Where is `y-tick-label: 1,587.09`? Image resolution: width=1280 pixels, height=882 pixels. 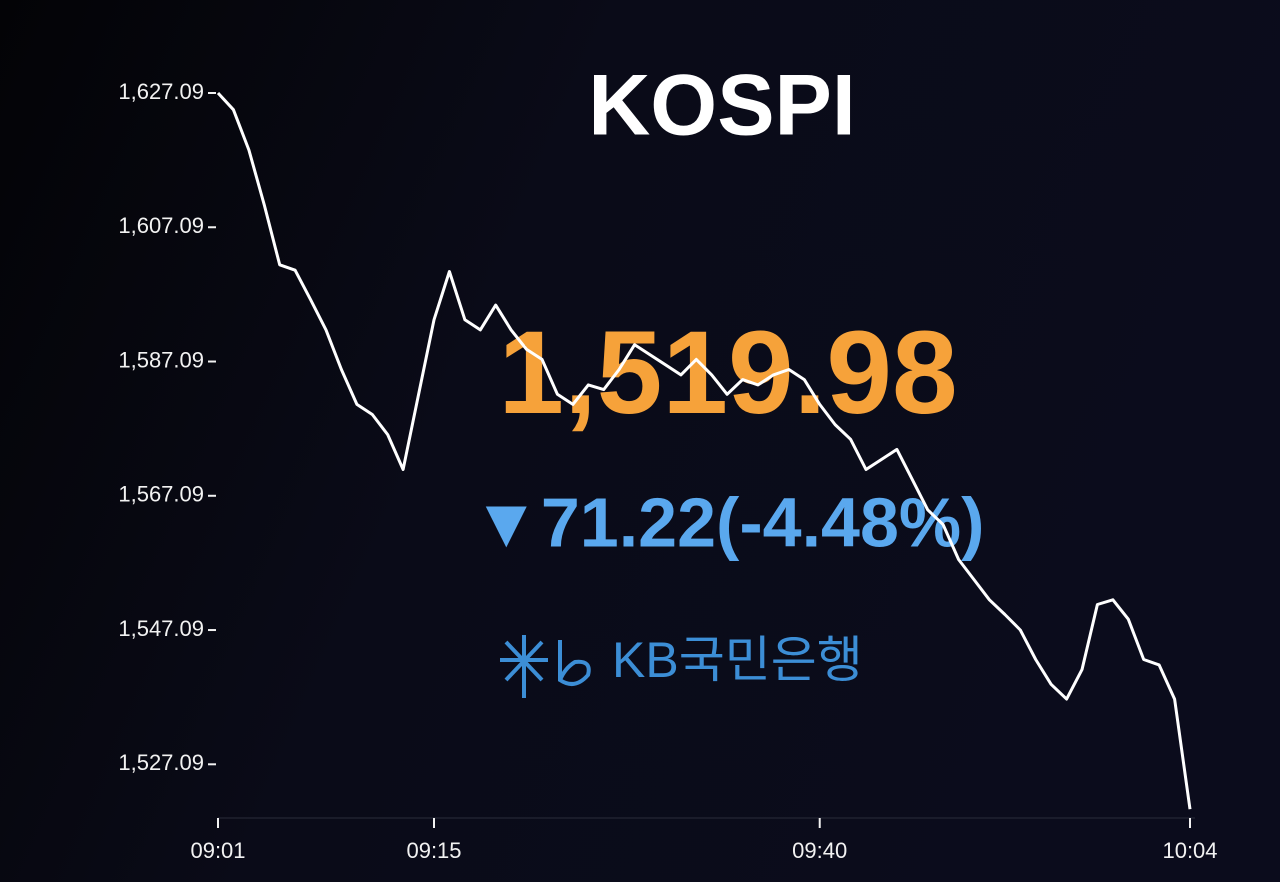 y-tick-label: 1,587.09 is located at coordinates (161, 359).